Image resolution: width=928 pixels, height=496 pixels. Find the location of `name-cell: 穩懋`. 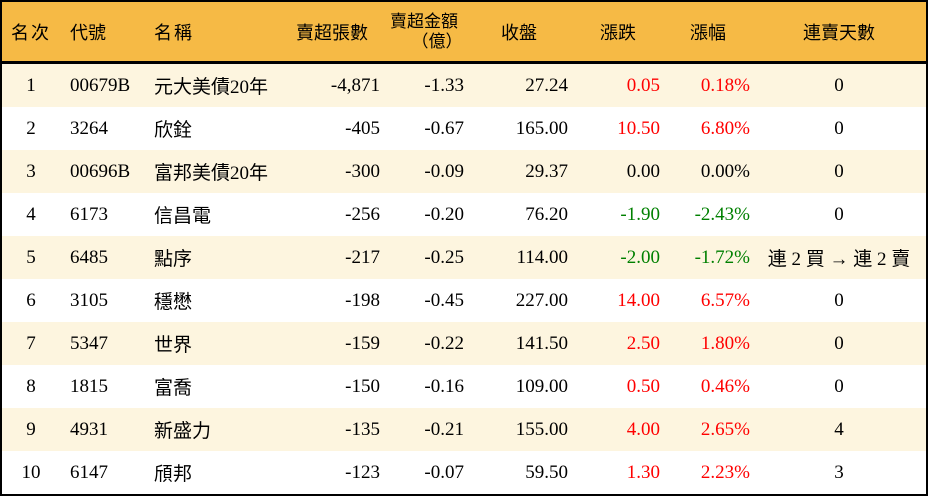

name-cell: 穩懋 is located at coordinates (173, 302).